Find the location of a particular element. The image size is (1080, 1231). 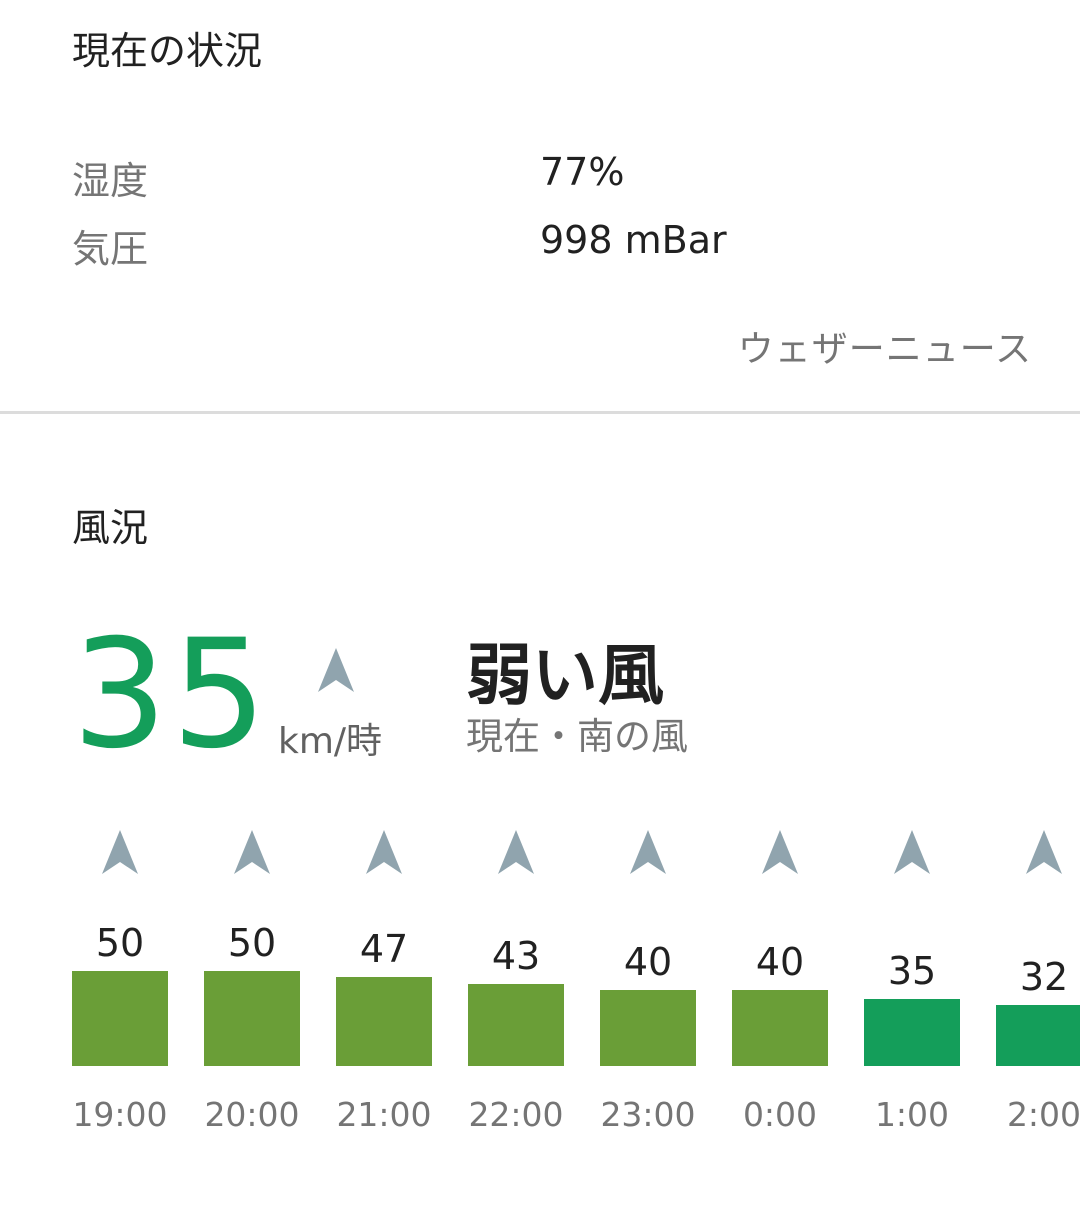

bar-value-label: 35 is located at coordinates (912, 971).